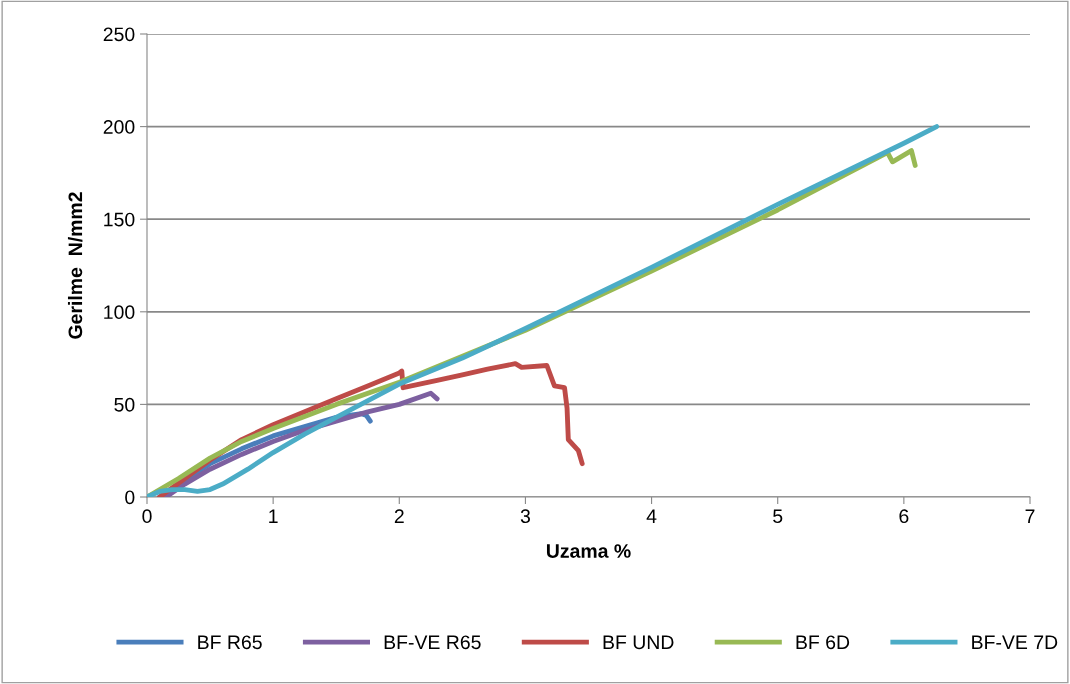 The image size is (1070, 684). Describe the element at coordinates (119, 312) in the screenshot. I see `y-tick-label: 100` at that location.